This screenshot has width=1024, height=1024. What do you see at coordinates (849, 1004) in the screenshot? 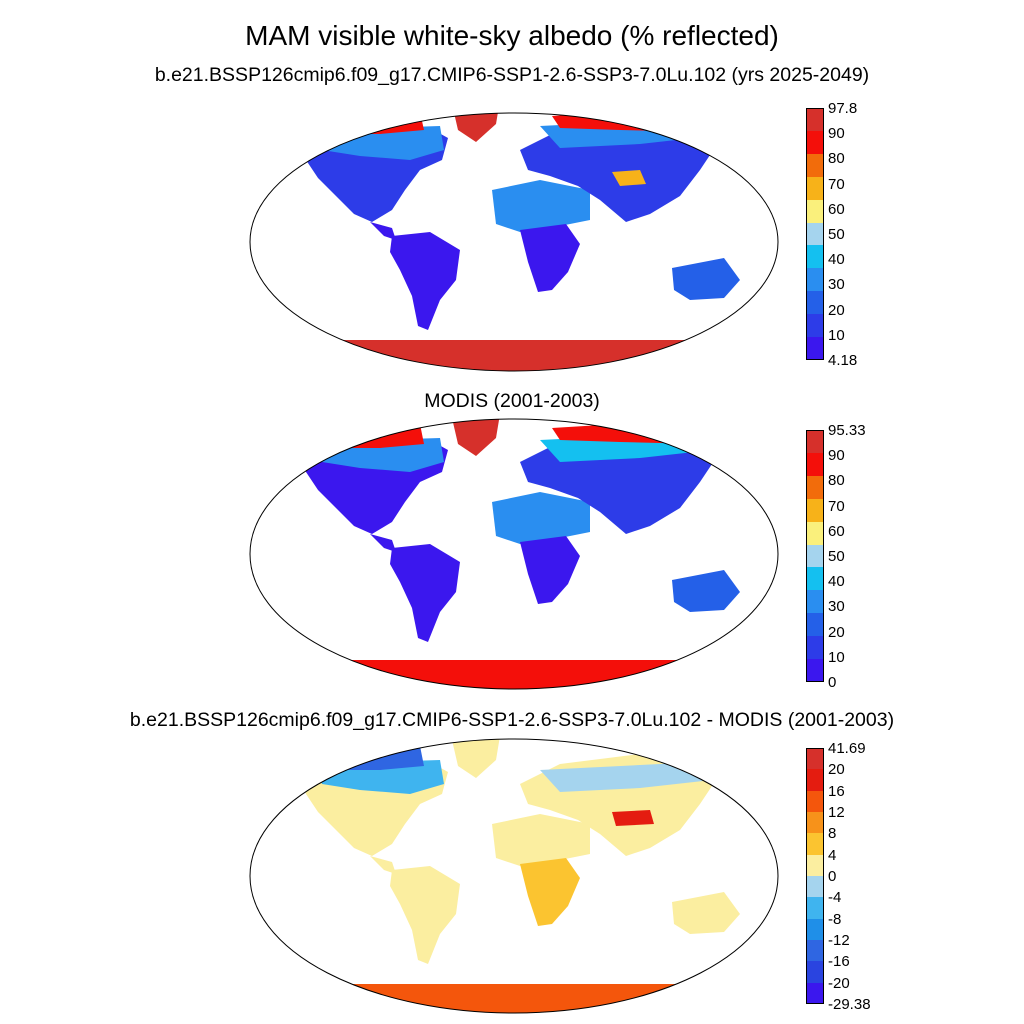
I see `colorbar-tick-label: -29.38` at bounding box center [849, 1004].